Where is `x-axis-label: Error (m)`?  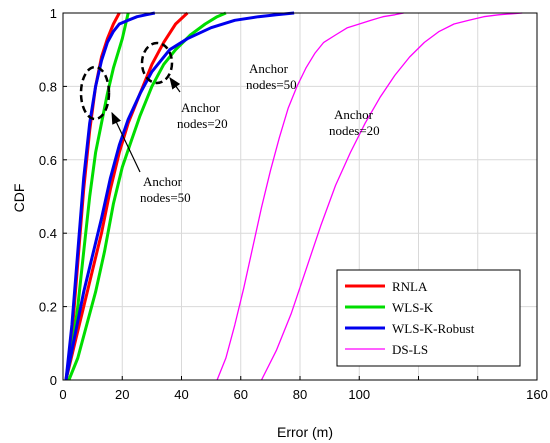 x-axis-label: Error (m) is located at coordinates (305, 432).